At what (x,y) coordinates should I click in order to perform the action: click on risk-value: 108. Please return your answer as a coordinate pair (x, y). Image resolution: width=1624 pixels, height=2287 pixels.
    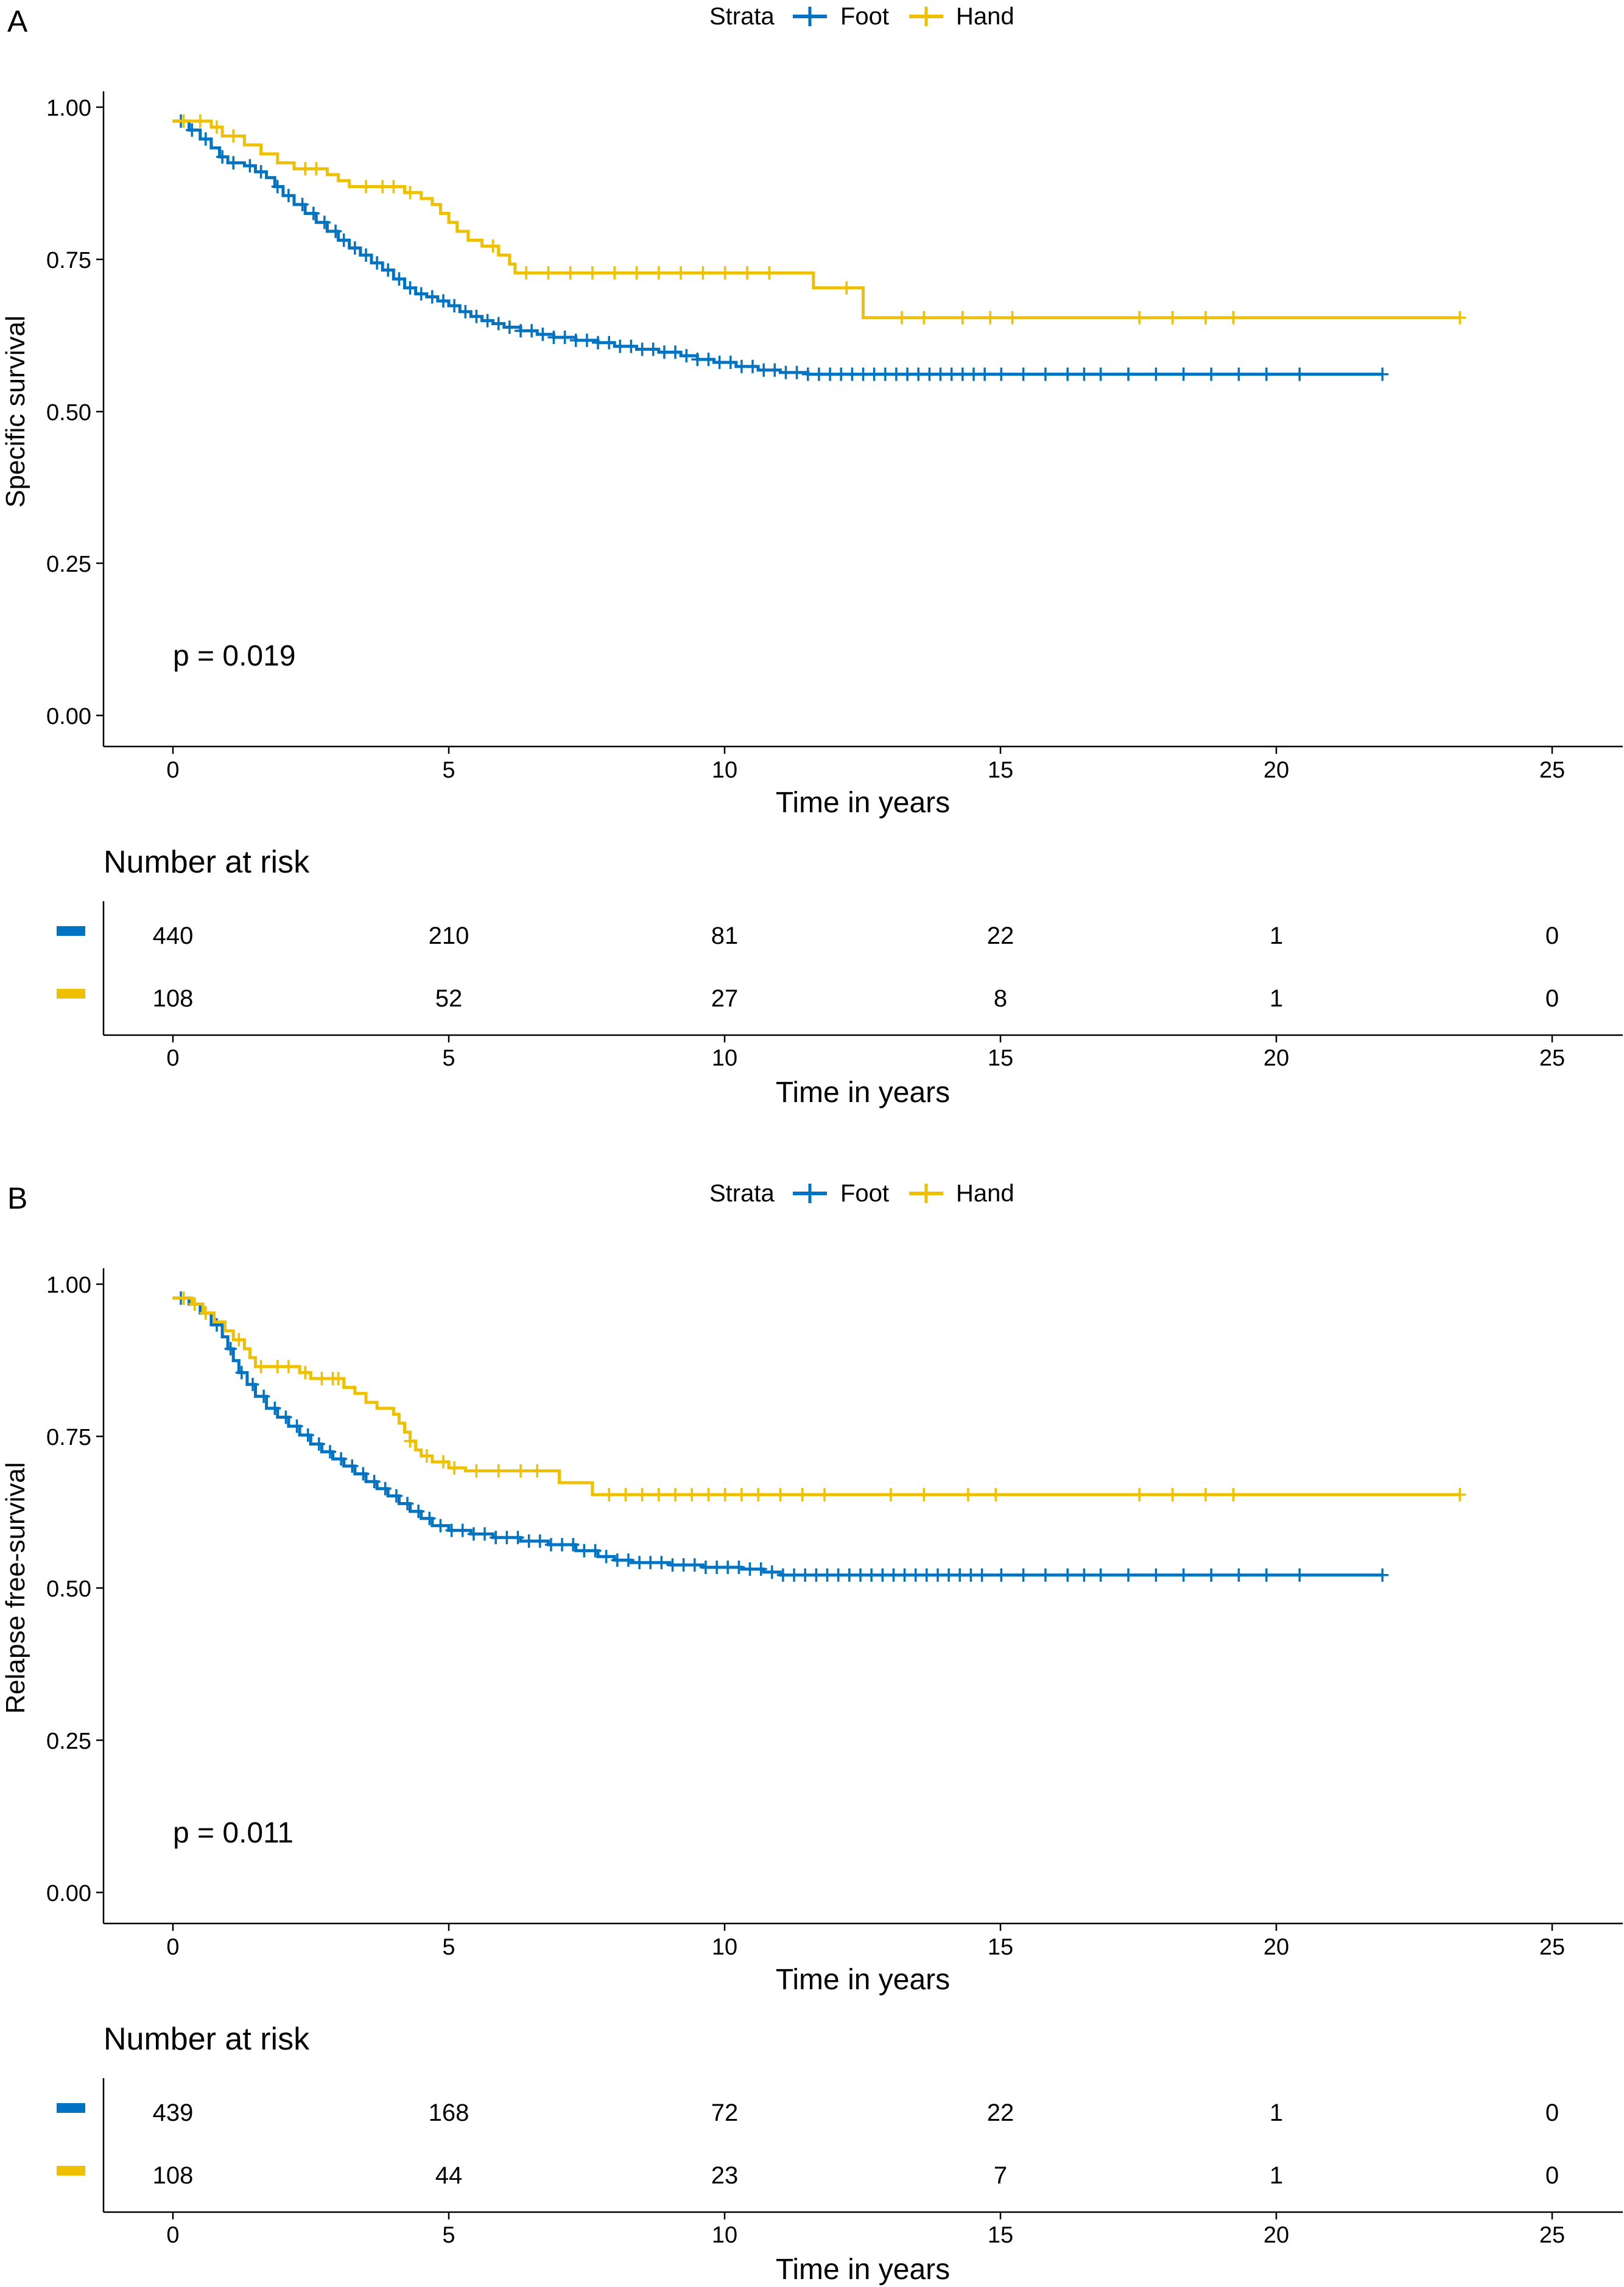
    Looking at the image, I should click on (173, 999).